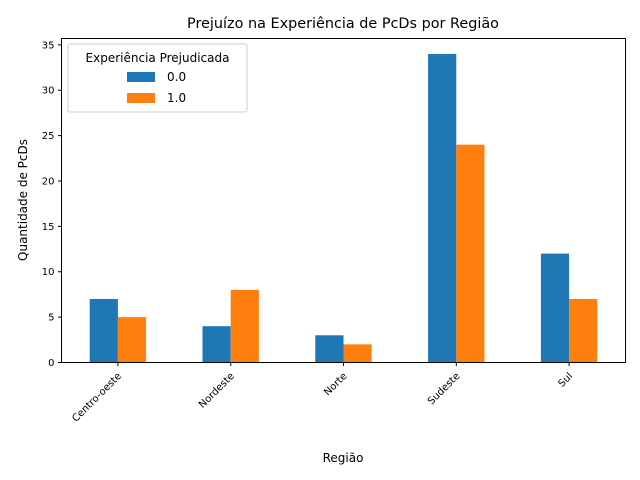 This screenshot has width=640, height=480. I want to click on x-tick-label-sul: Sul, so click(566, 380).